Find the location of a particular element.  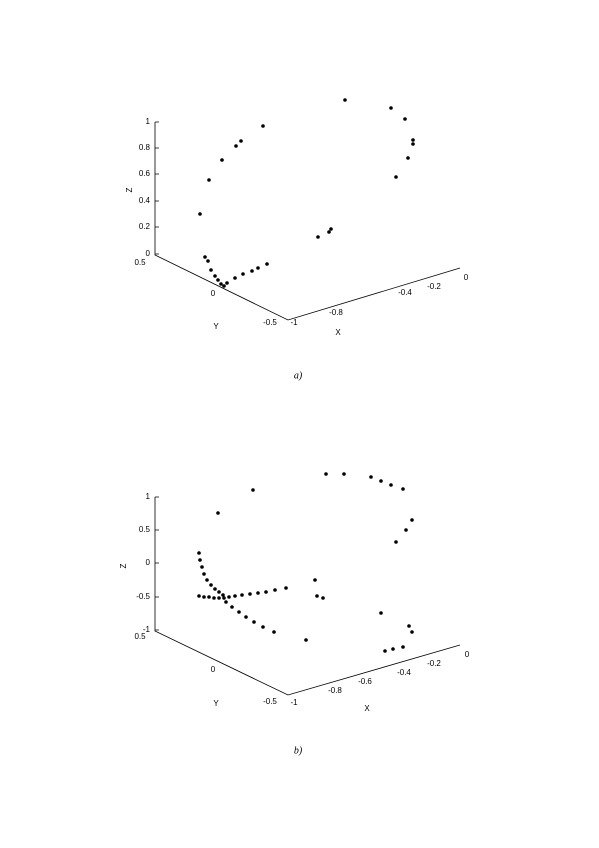

z-tick-label: -0.5 is located at coordinates (143, 596).